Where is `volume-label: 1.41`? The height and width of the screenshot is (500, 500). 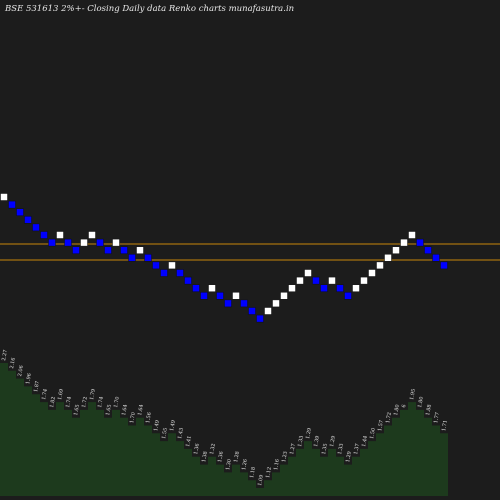
volume-label: 1.41 is located at coordinates (189, 441).